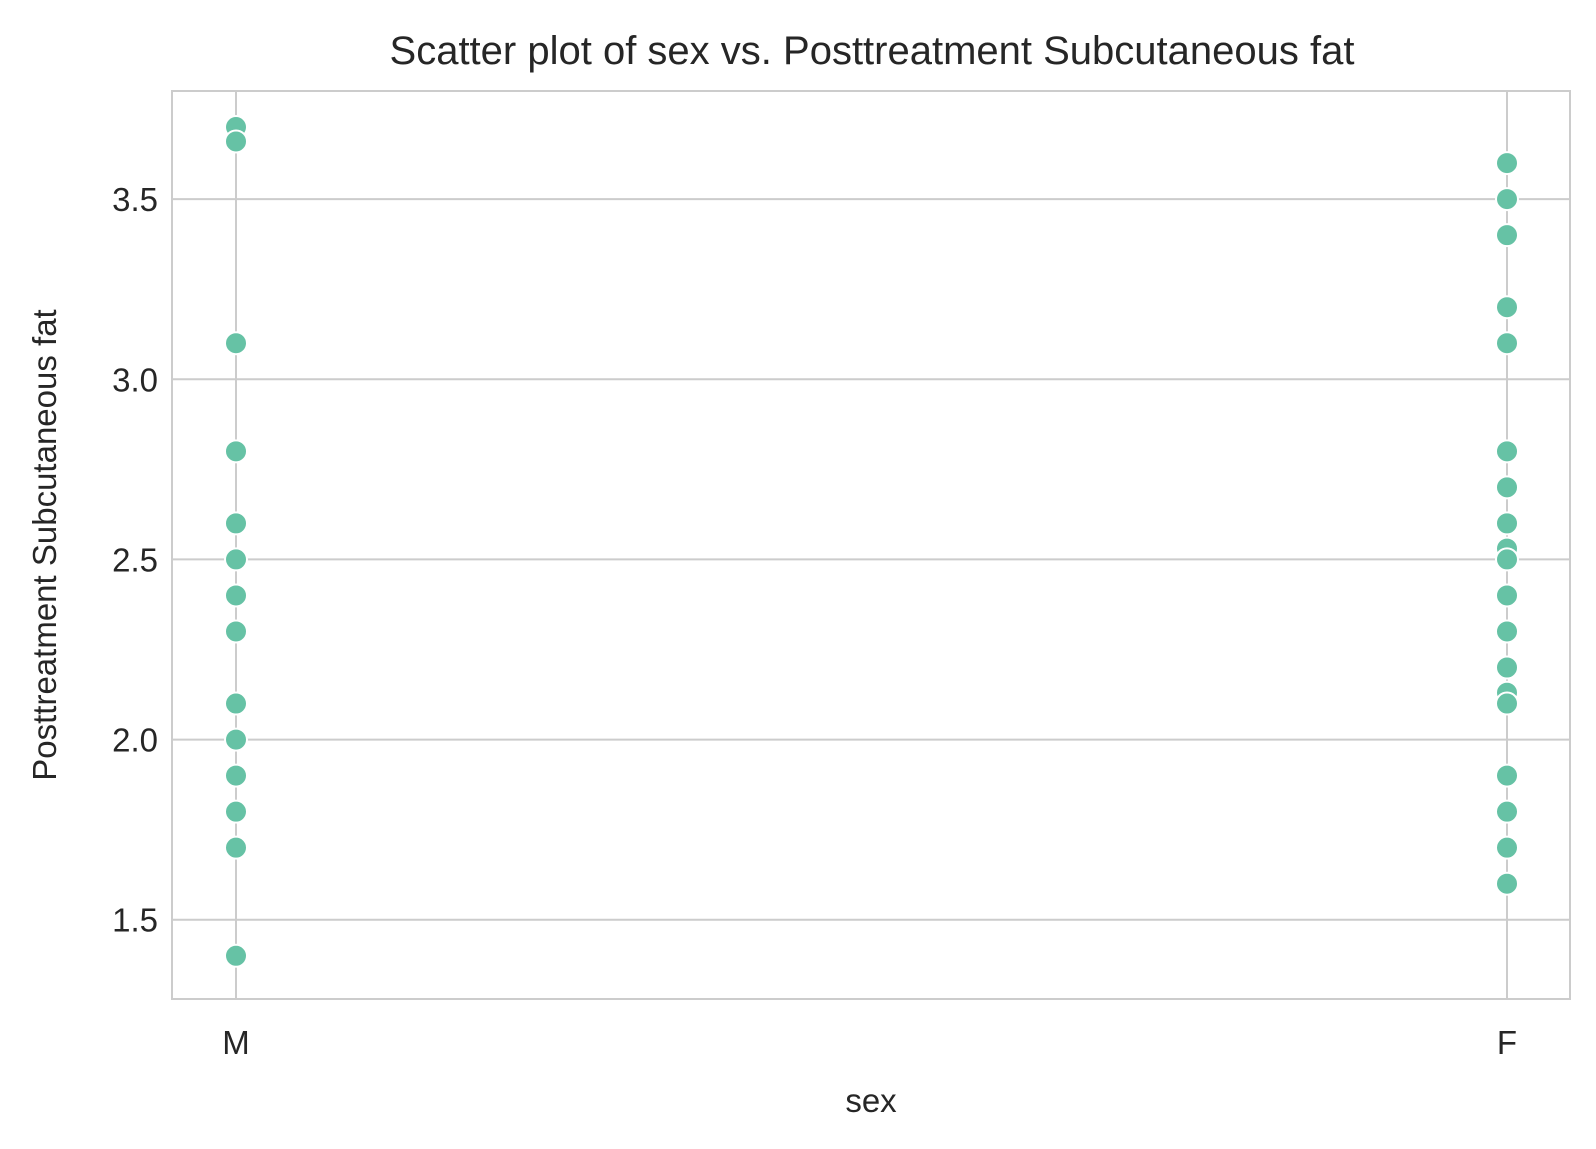 The width and height of the screenshot is (1596, 1149). Describe the element at coordinates (871, 1100) in the screenshot. I see `x-axis-label: sex` at that location.